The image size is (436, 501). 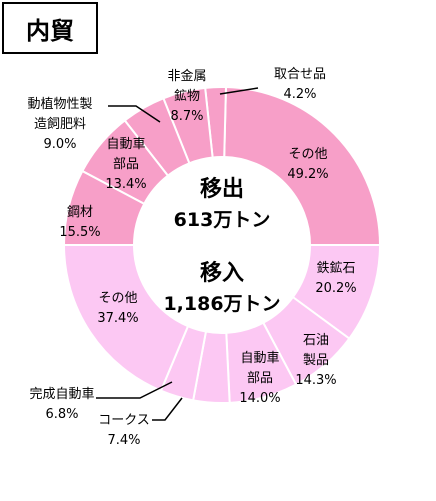 What do you see at coordinates (59, 144) in the screenshot?
I see `label-3-pct: 9.0%` at bounding box center [59, 144].